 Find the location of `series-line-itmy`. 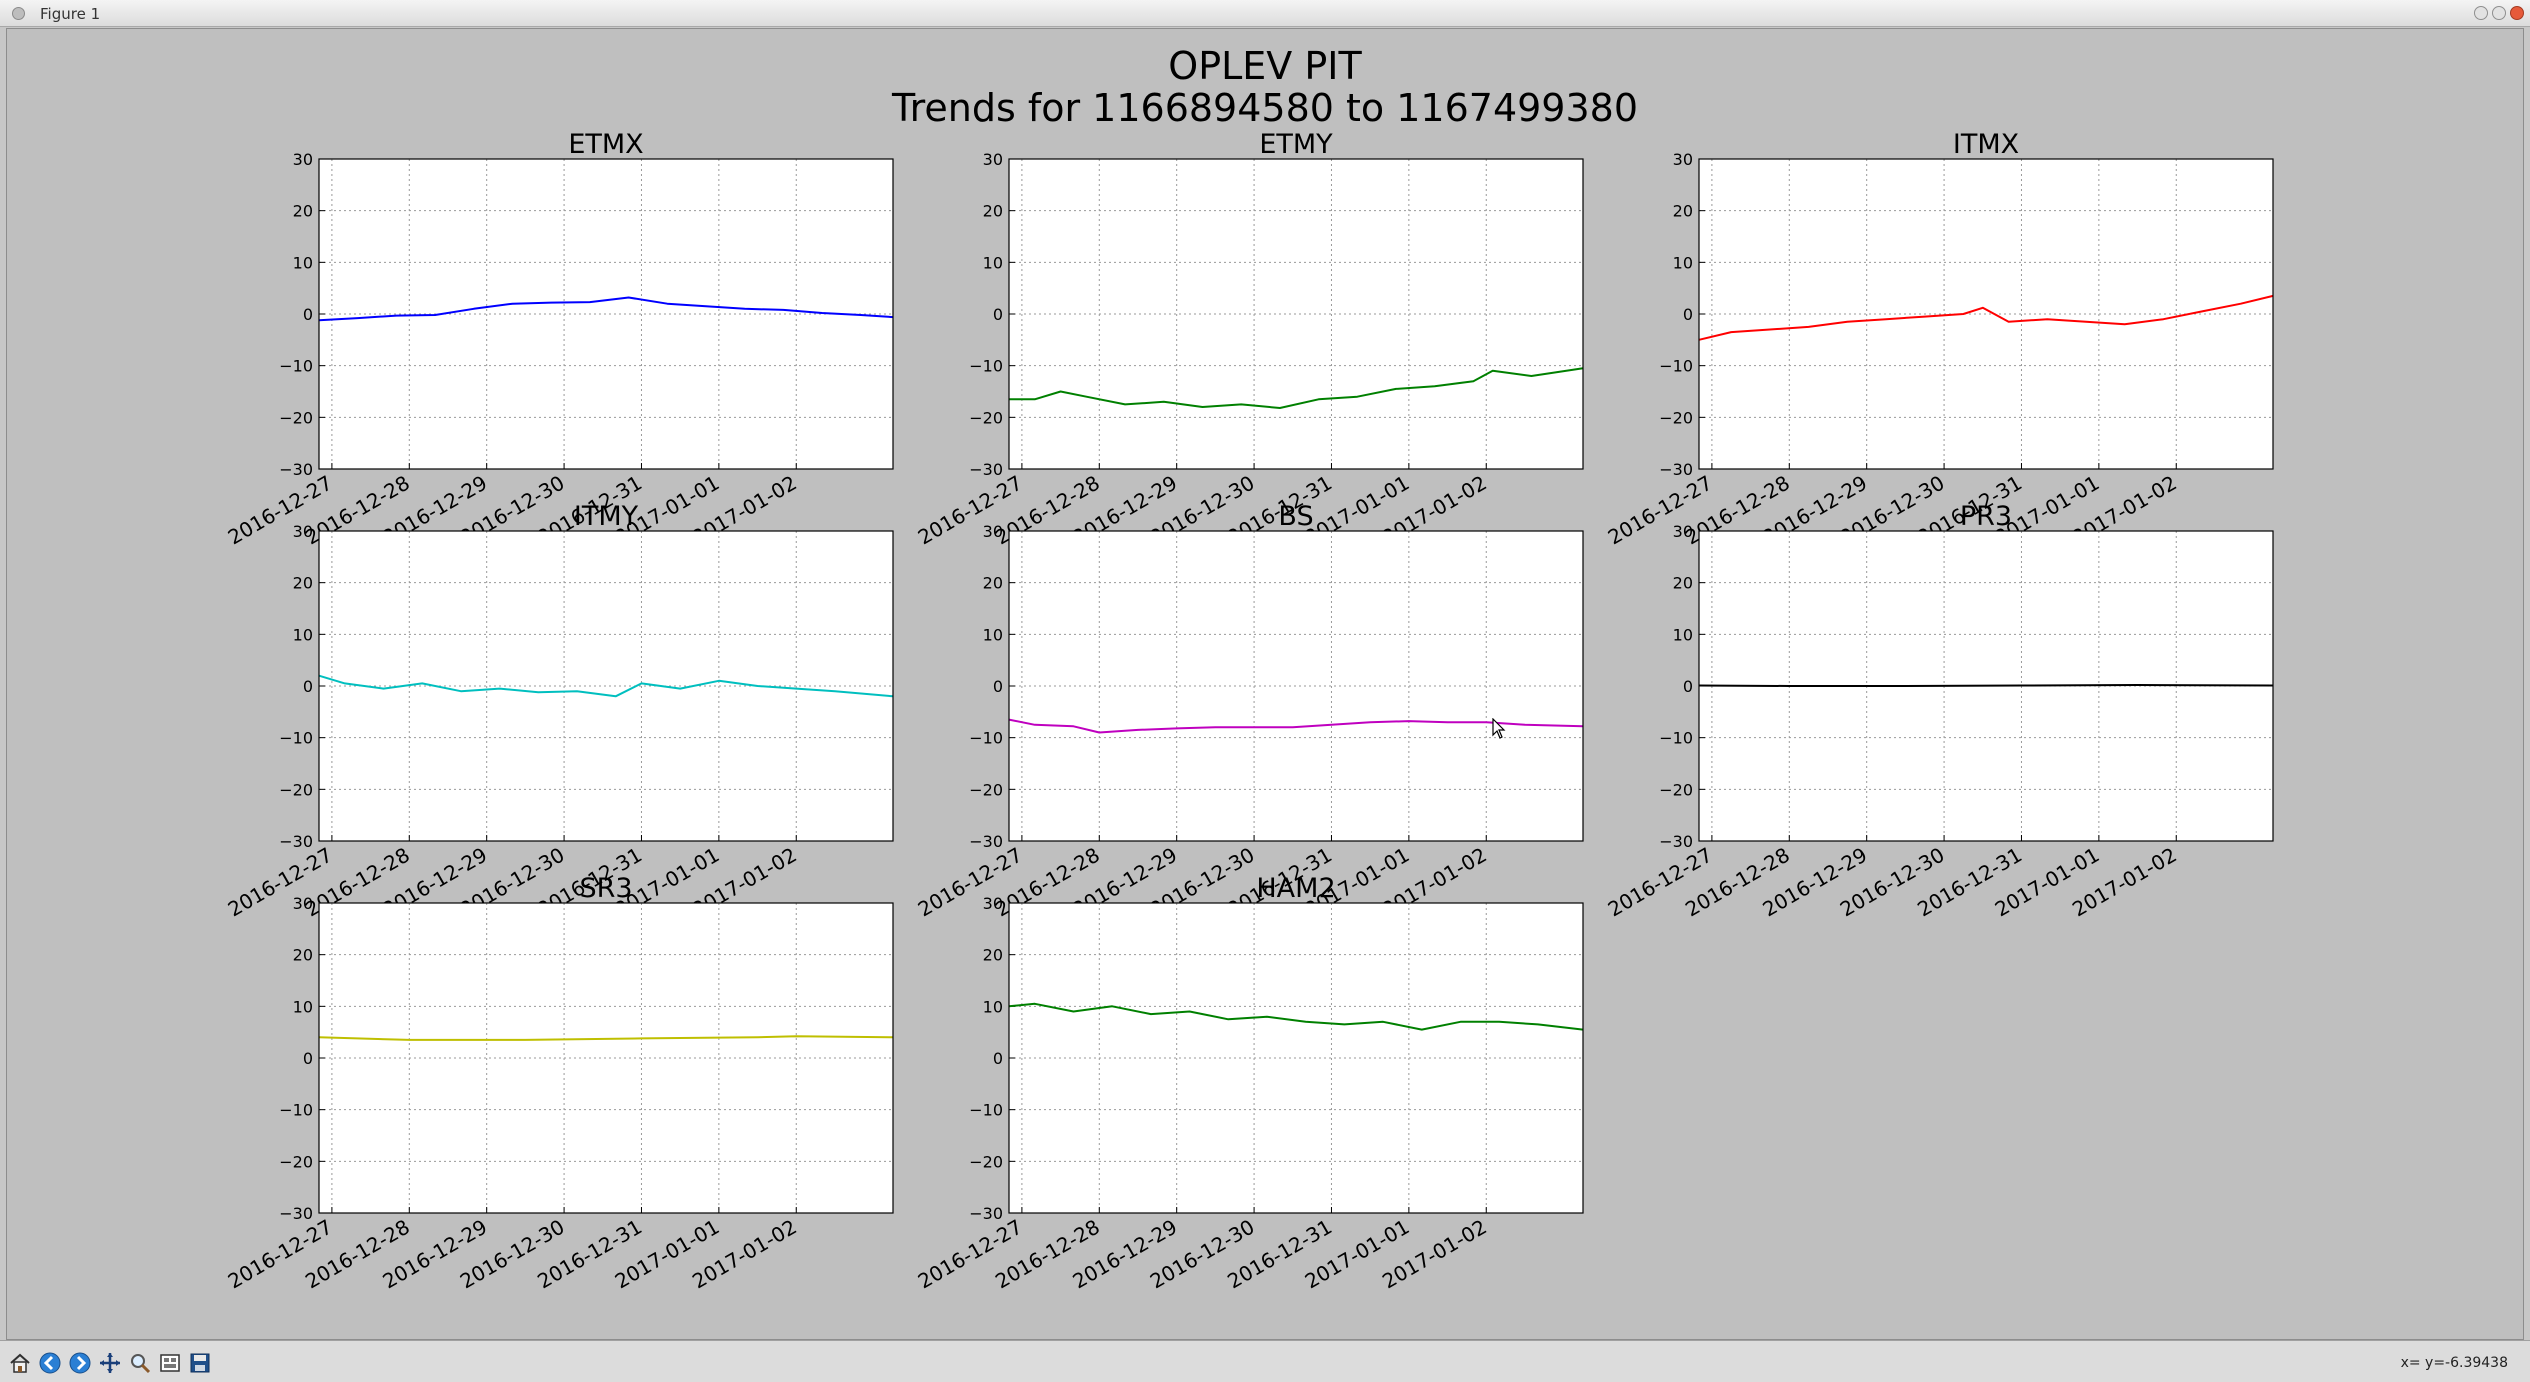

series-line-itmy is located at coordinates (606, 686).